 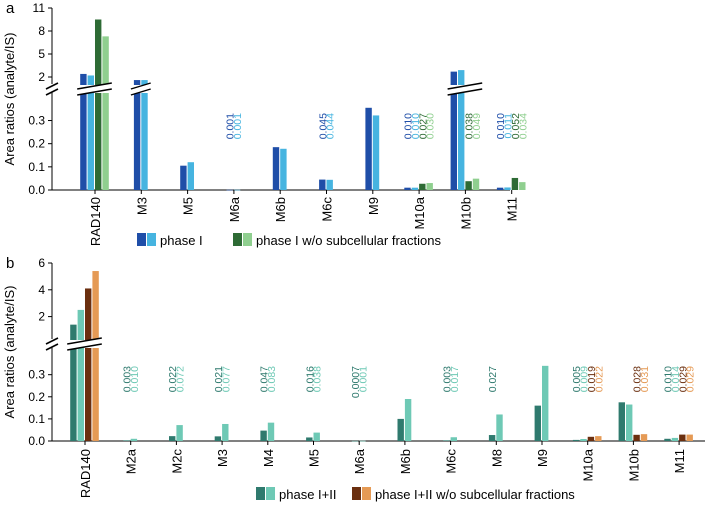 I want to click on x-tick-label: M6c, so click(x=327, y=209).